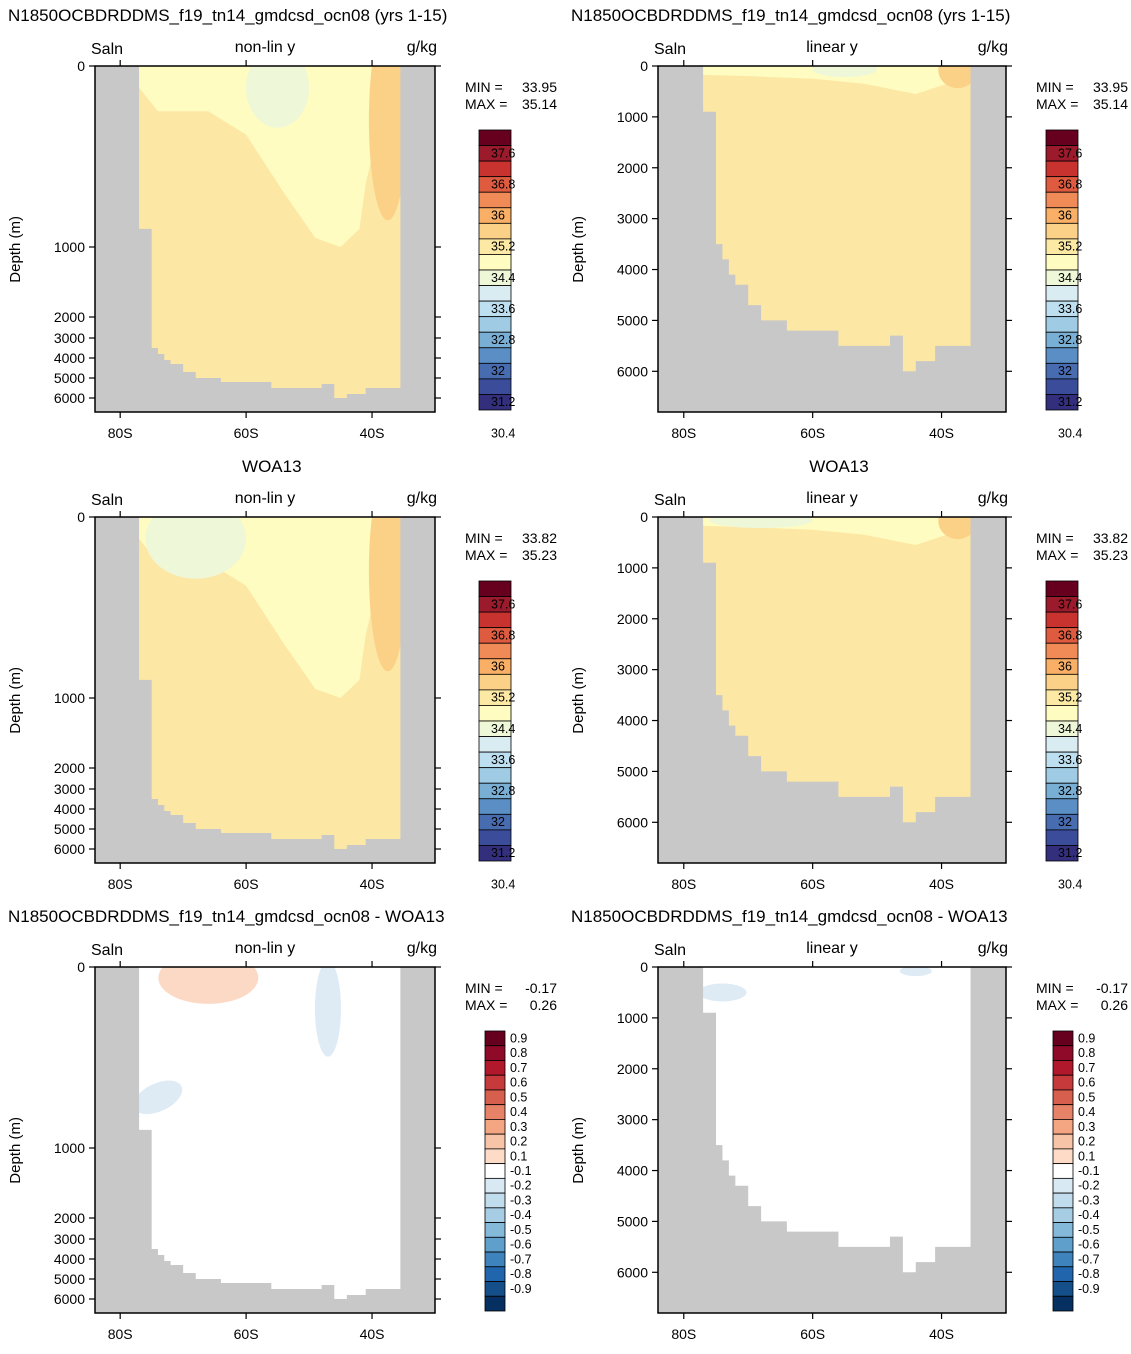  Describe the element at coordinates (120, 884) in the screenshot. I see `x-tick-label: 80S` at that location.